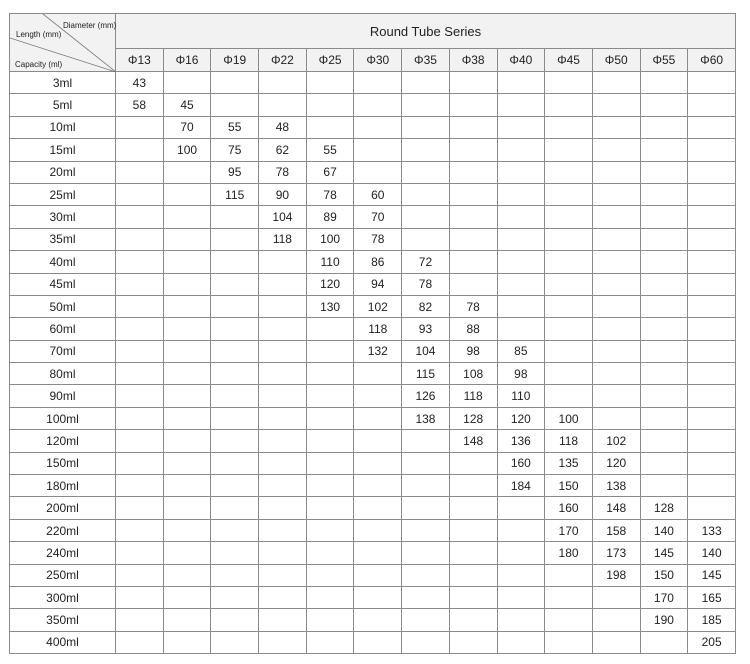  Describe the element at coordinates (521, 374) in the screenshot. I see `length-cell: 98` at that location.